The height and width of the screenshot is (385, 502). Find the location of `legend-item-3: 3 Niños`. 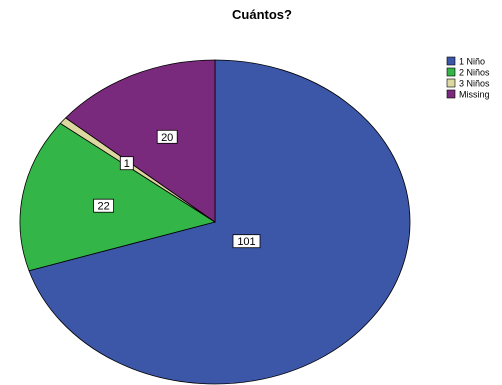

legend-item-3: 3 Niños is located at coordinates (468, 83).